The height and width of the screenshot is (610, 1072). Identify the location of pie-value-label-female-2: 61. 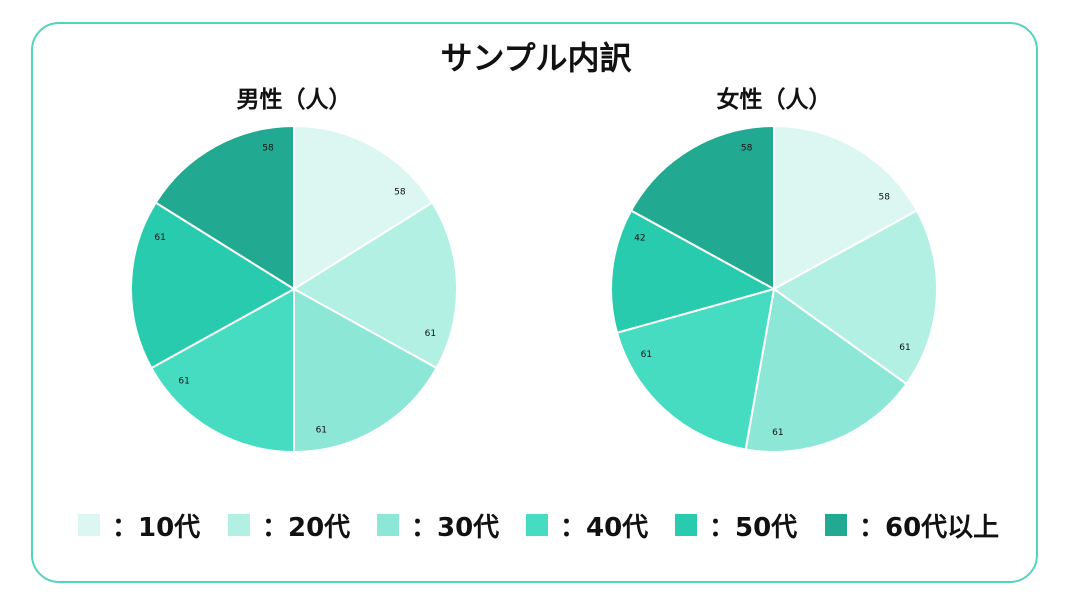
(777, 433).